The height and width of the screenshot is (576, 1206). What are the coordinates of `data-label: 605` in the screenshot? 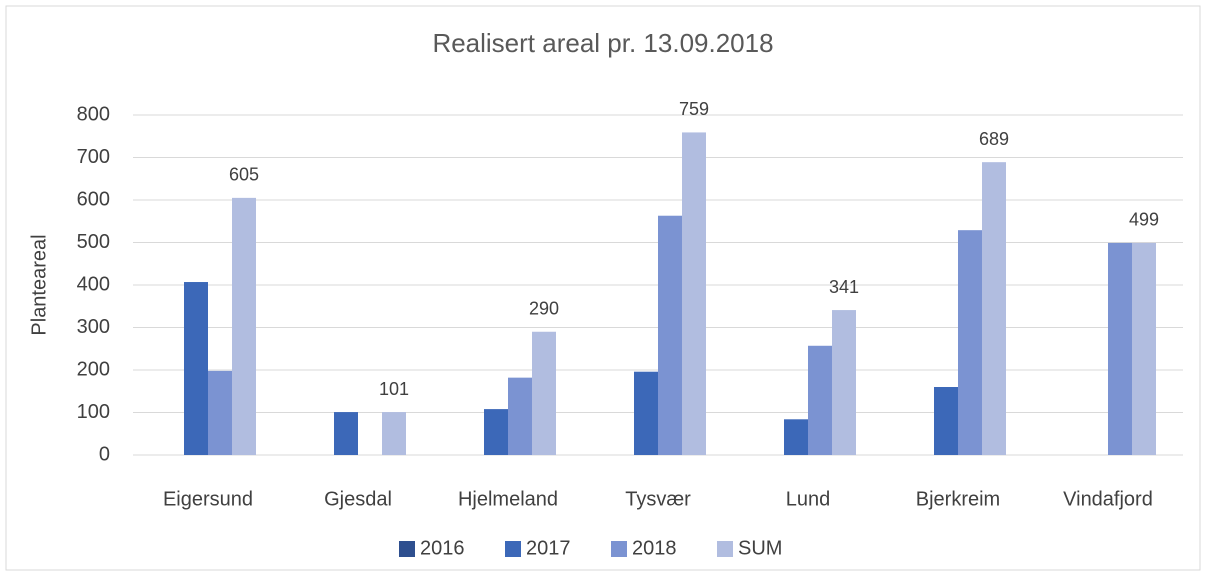 It's located at (244, 175).